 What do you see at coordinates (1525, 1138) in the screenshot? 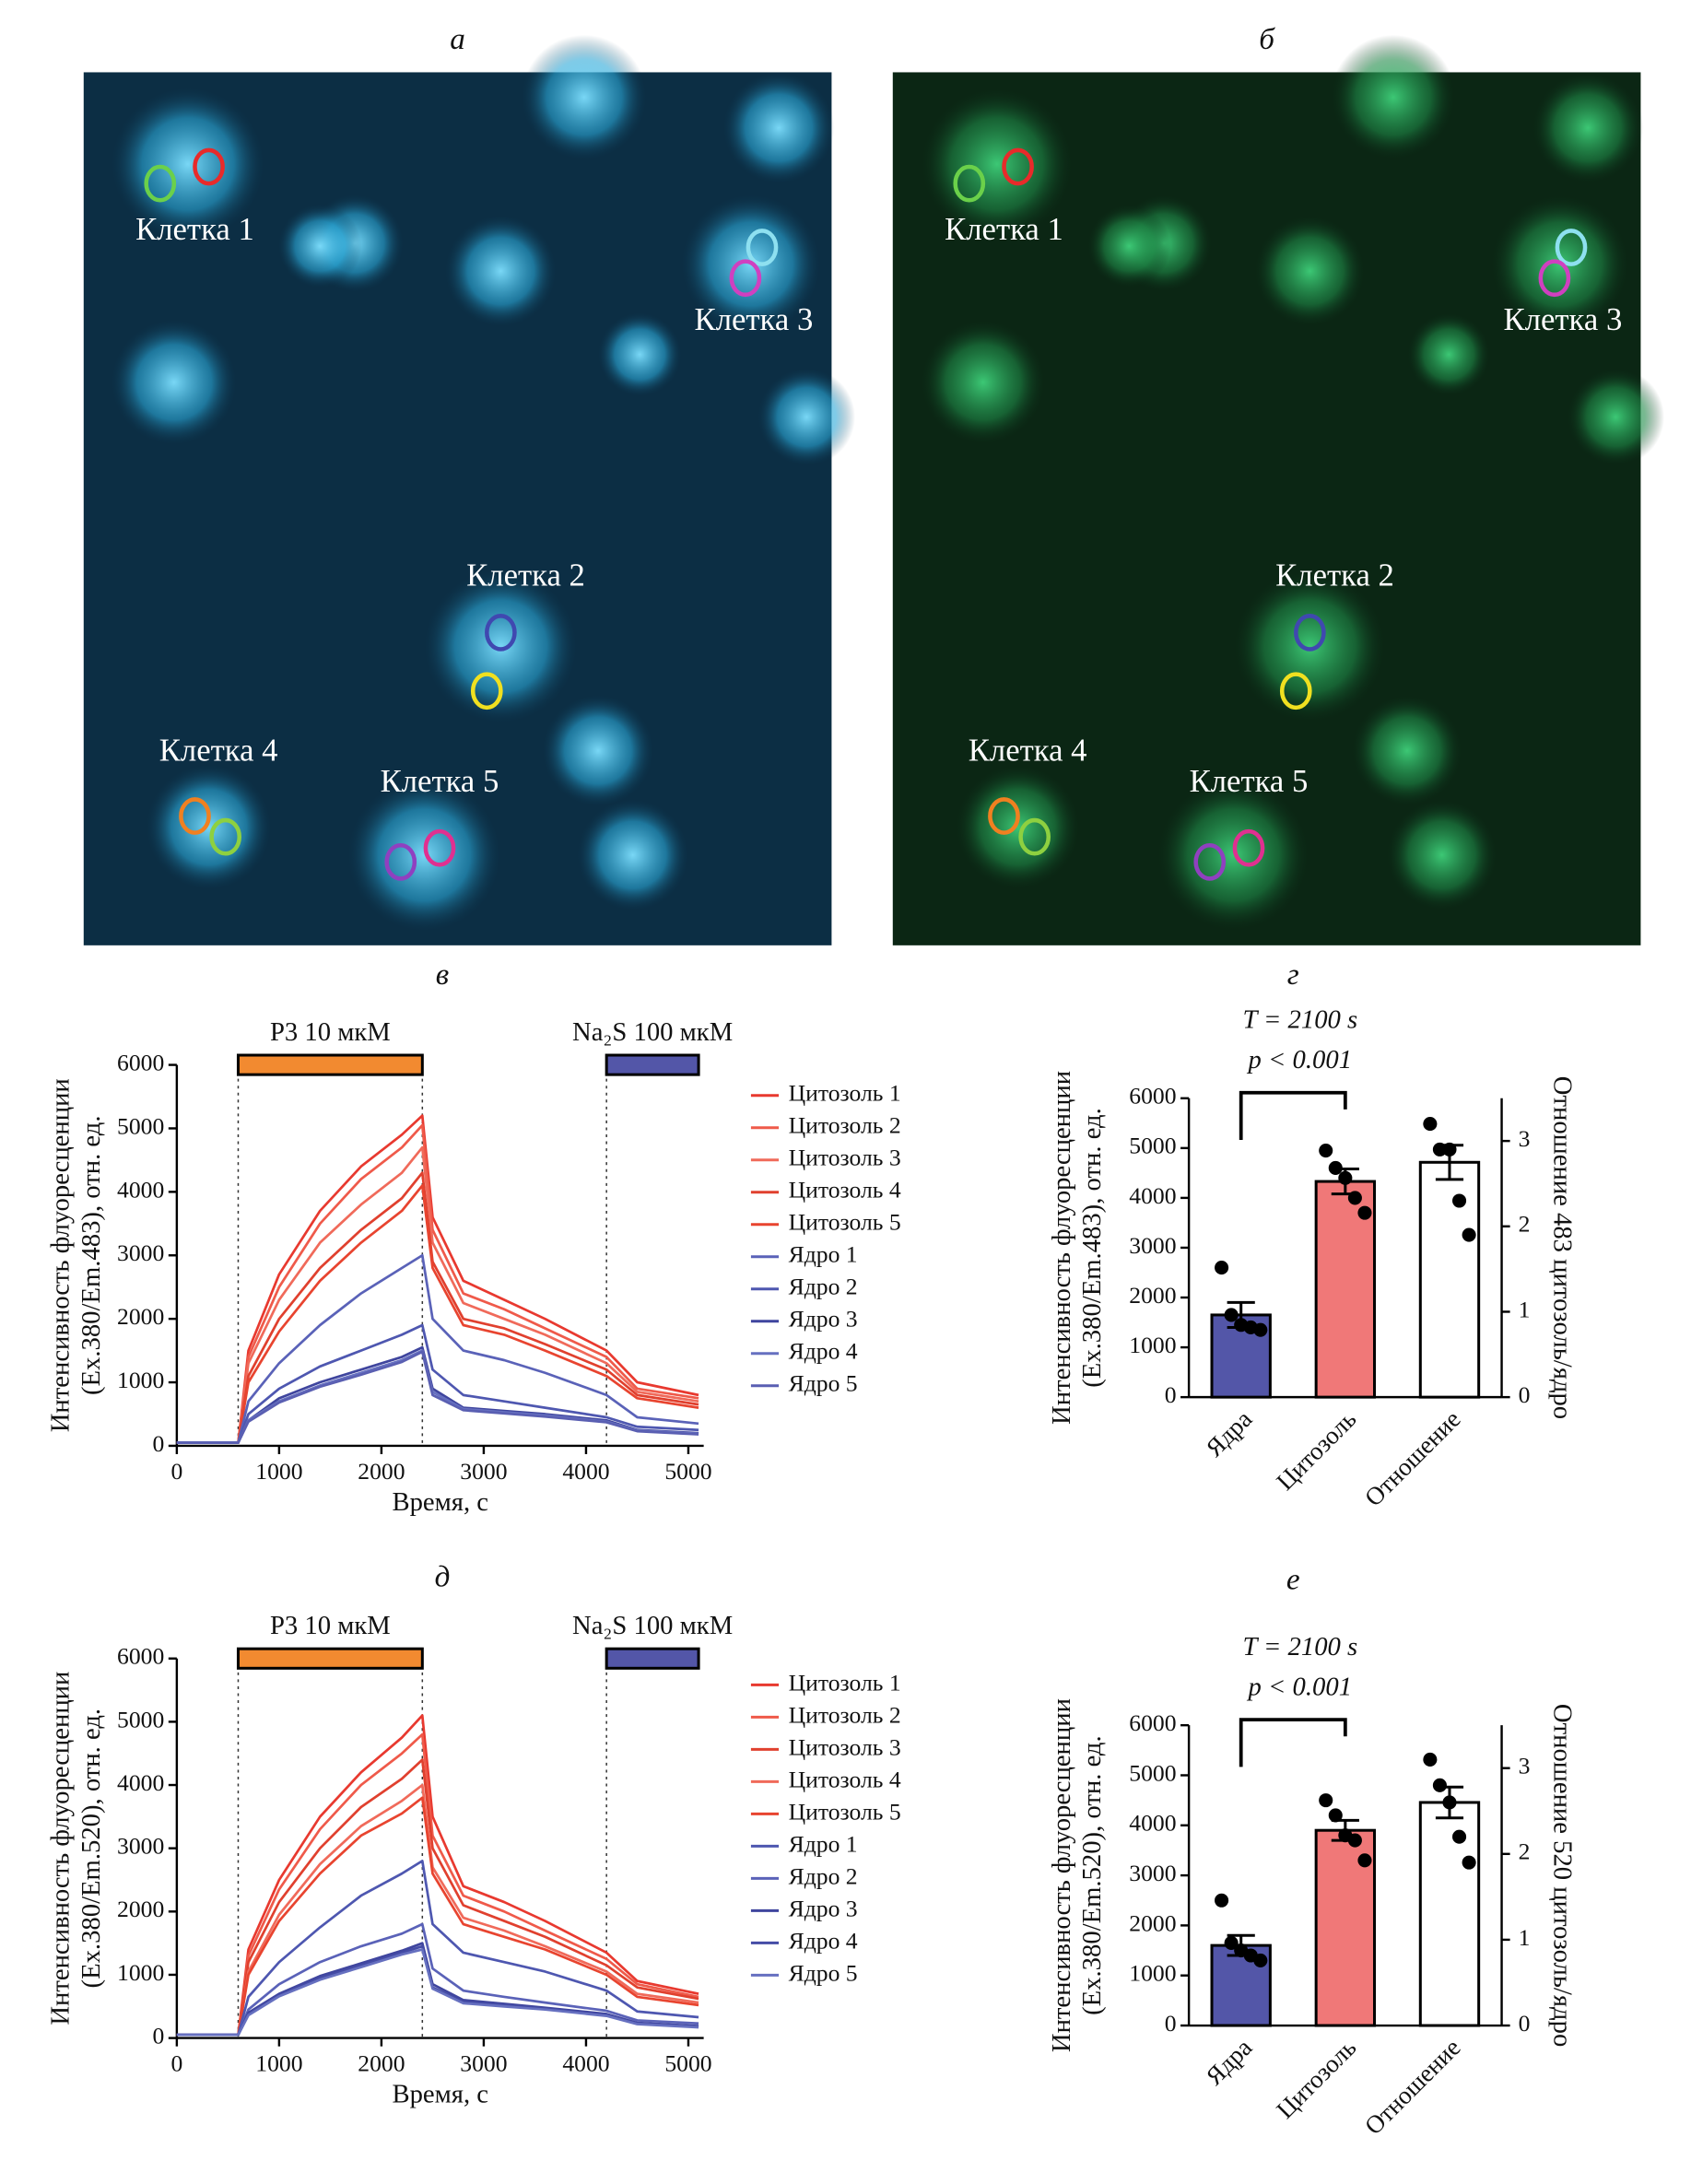
I see `y2-tick-label: 3` at bounding box center [1525, 1138].